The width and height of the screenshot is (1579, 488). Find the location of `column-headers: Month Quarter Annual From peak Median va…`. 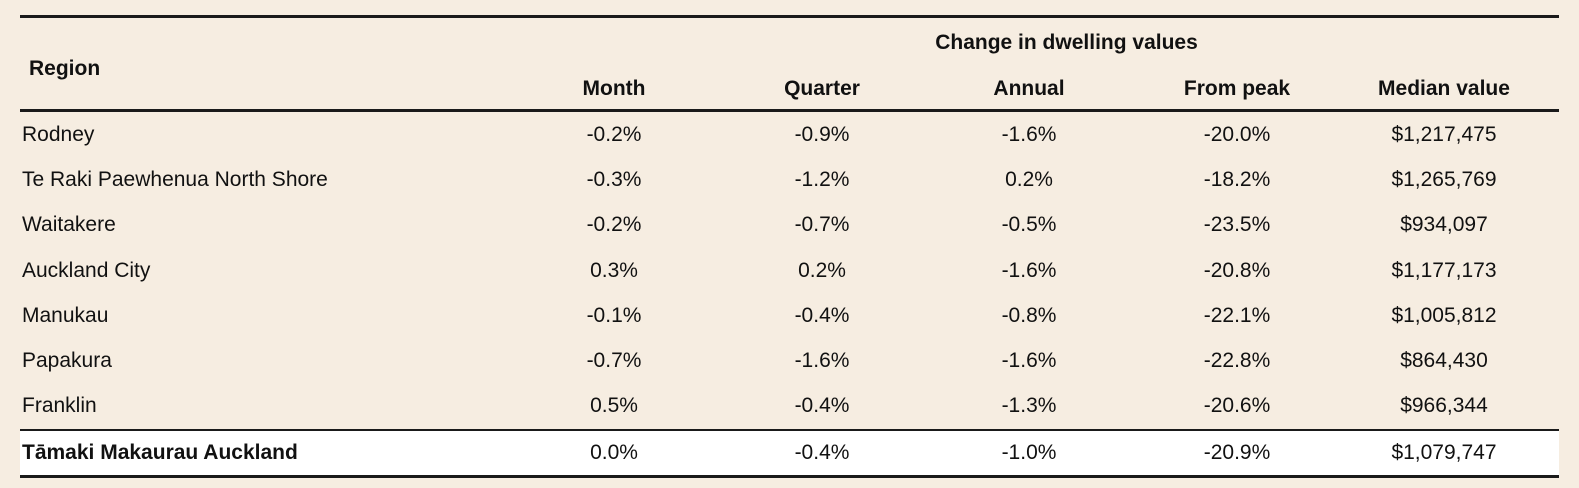

column-headers: Month Quarter Annual From peak Median va… is located at coordinates (789, 90).